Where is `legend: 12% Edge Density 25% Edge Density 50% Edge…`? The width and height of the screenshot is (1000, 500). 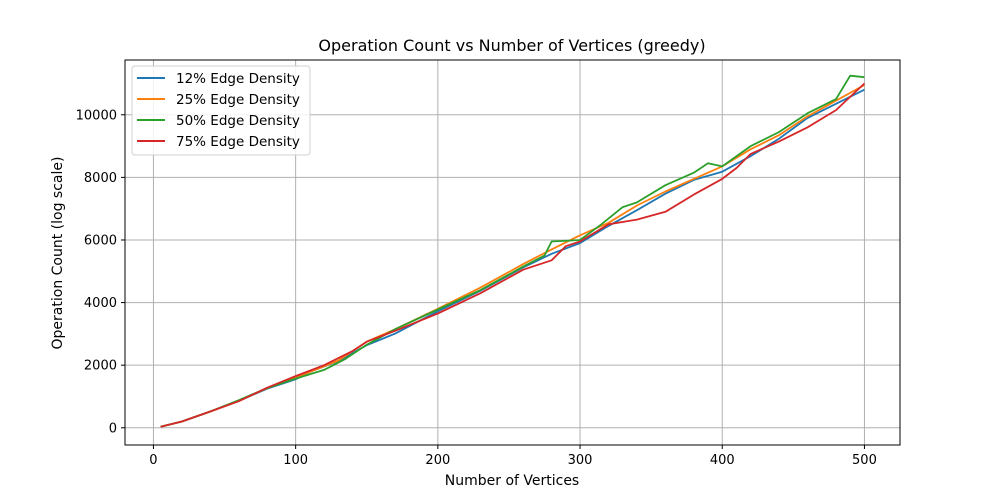 legend: 12% Edge Density 25% Edge Density 50% Edge… is located at coordinates (221, 110).